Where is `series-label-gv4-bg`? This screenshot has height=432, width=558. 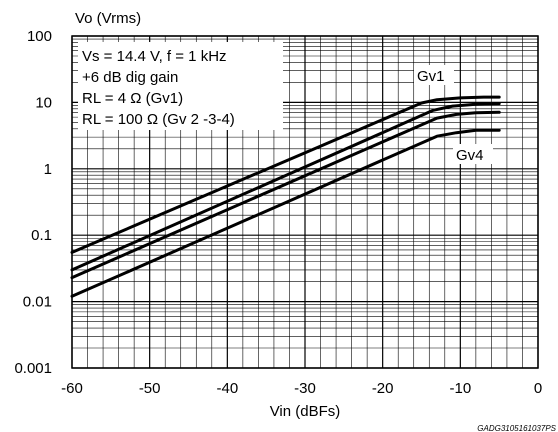 series-label-gv4-bg is located at coordinates (473, 154).